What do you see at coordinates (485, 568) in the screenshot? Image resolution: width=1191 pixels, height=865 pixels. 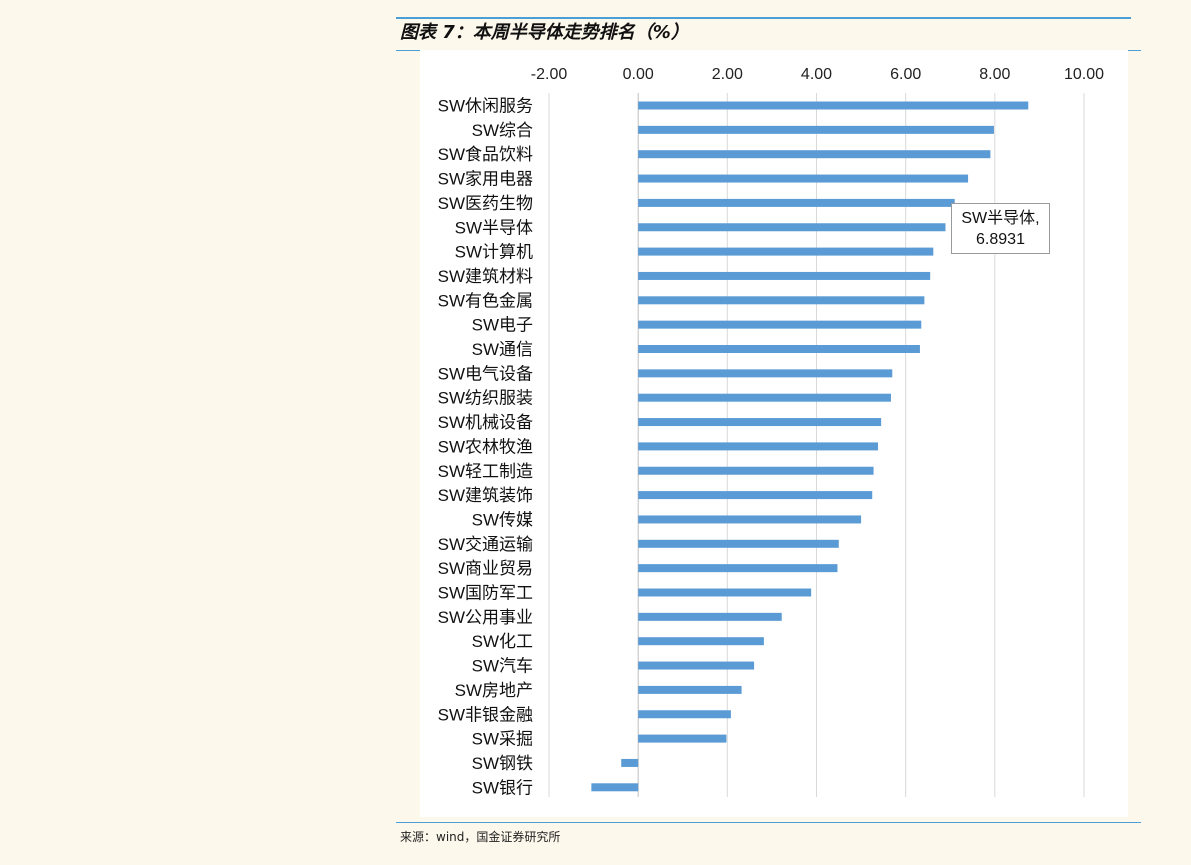 I see `category-label: SW商业贸易` at bounding box center [485, 568].